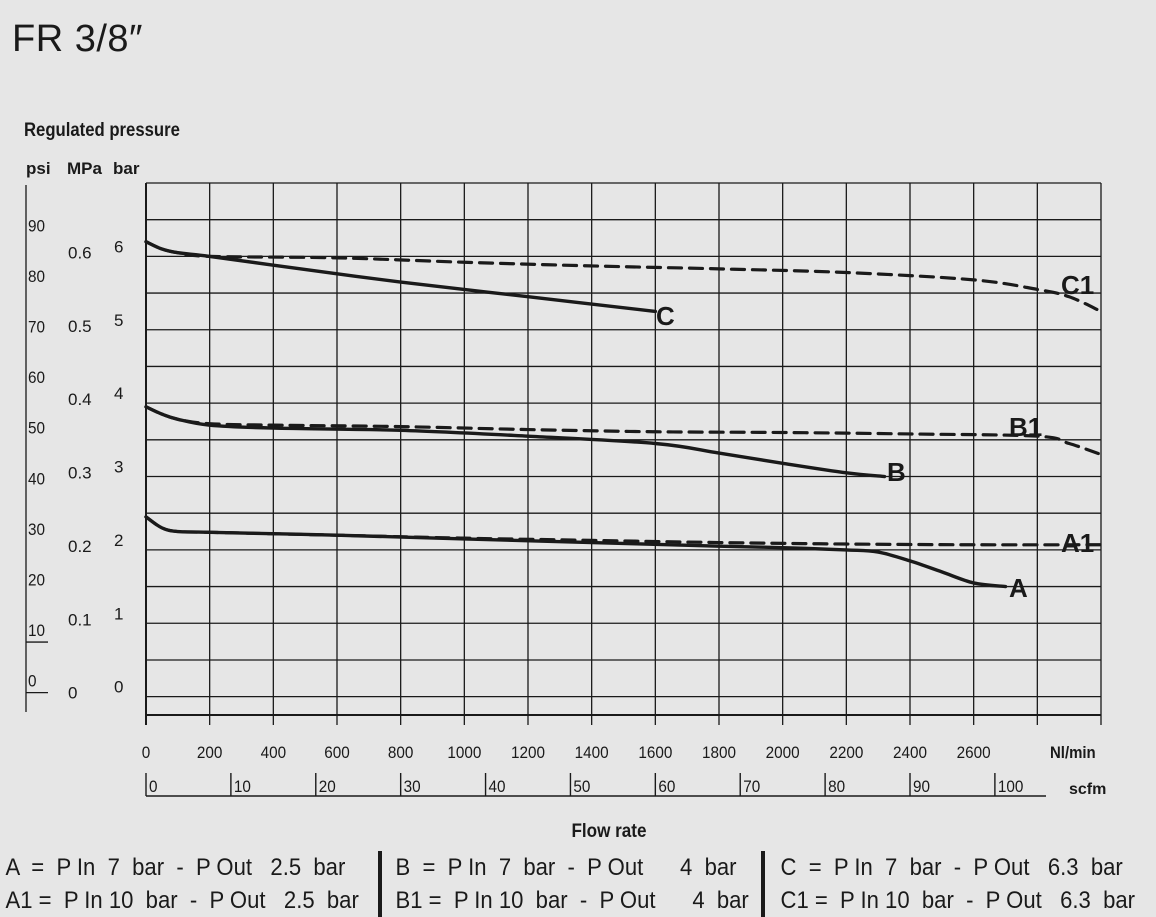  What do you see at coordinates (783, 752) in the screenshot?
I see `x-tick-label-nlmin: 2000` at bounding box center [783, 752].